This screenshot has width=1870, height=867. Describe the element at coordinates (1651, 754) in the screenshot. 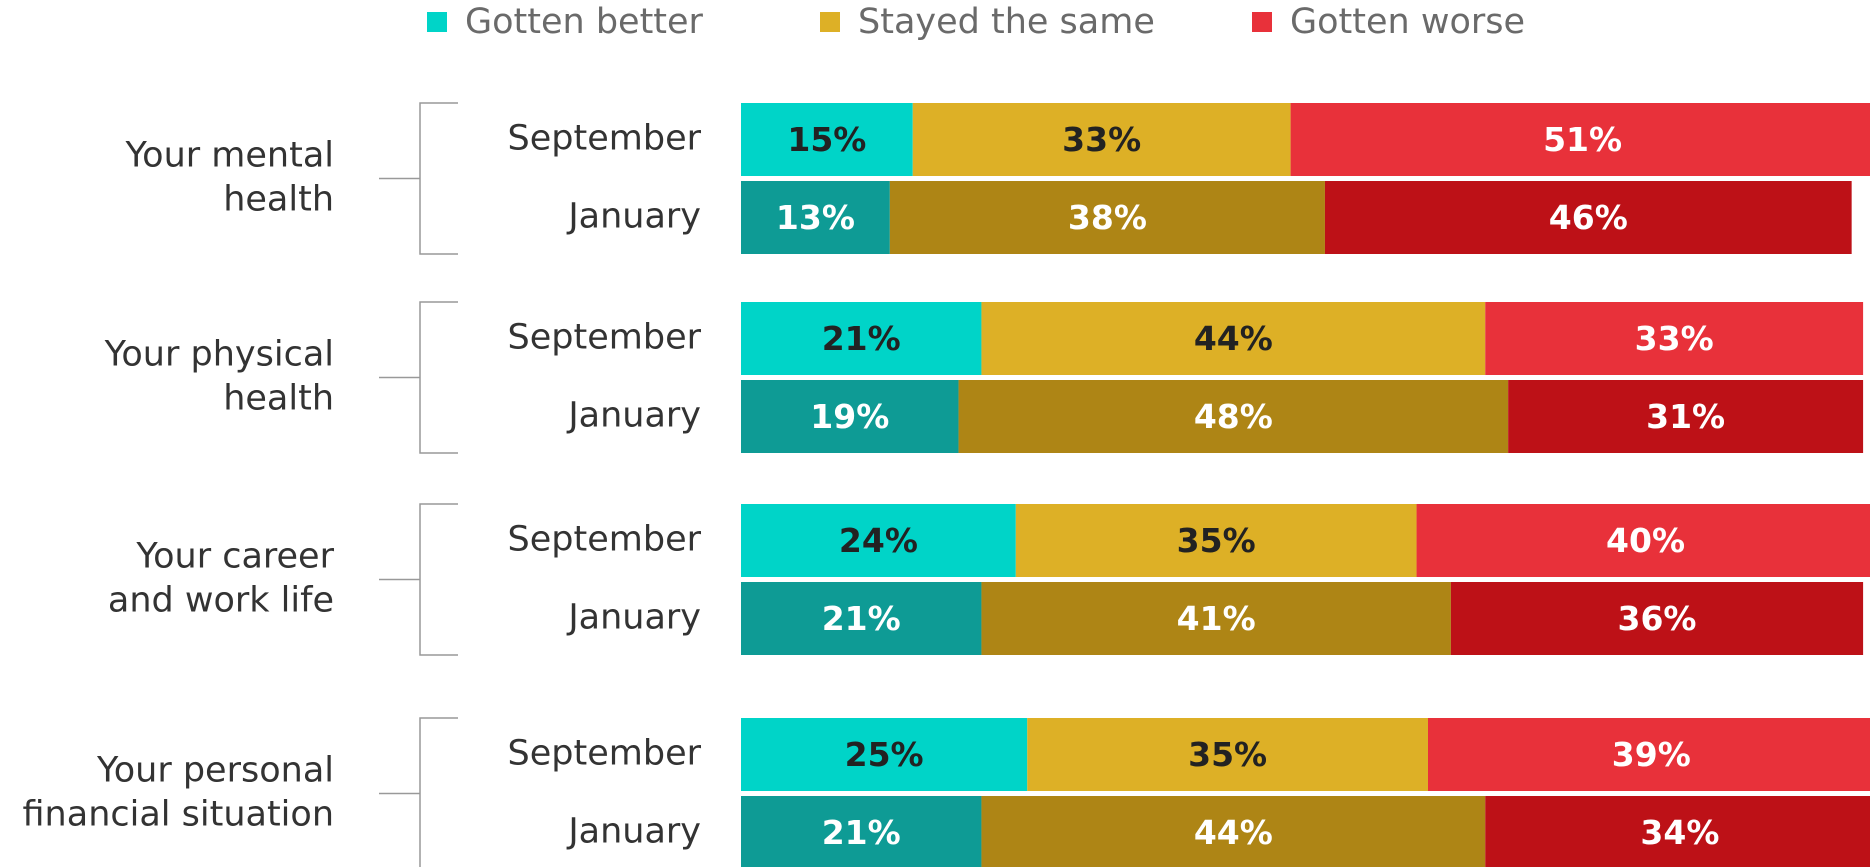

I see `value-label: 39%` at that location.